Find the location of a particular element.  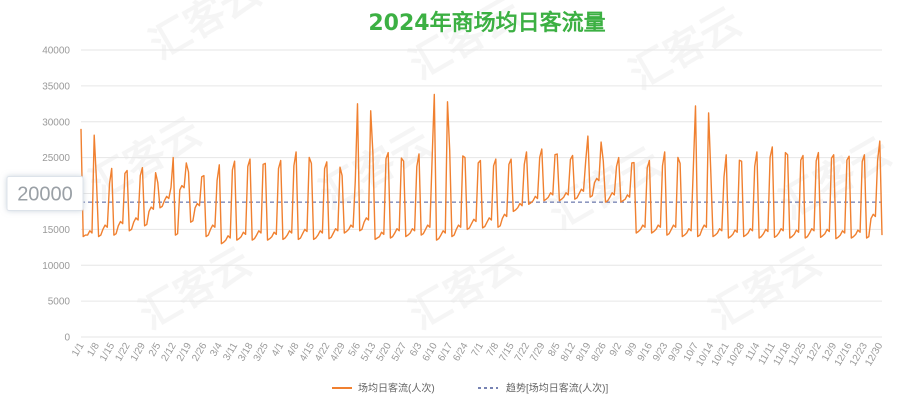

y-tick-label: 40000 is located at coordinates (56, 51).